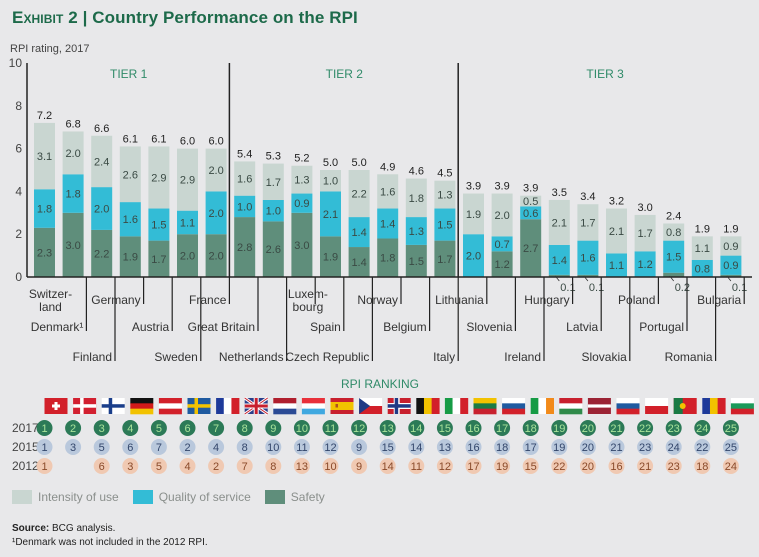 The image size is (759, 557). Describe the element at coordinates (187, 429) in the screenshot. I see `rank-value: 6` at that location.